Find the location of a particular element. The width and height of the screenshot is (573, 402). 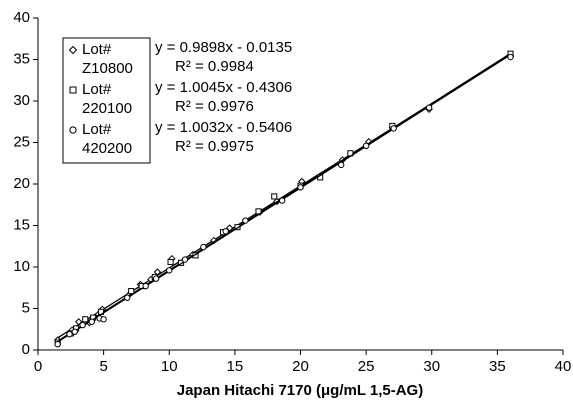

x-tick-label: 35 is located at coordinates (497, 366).